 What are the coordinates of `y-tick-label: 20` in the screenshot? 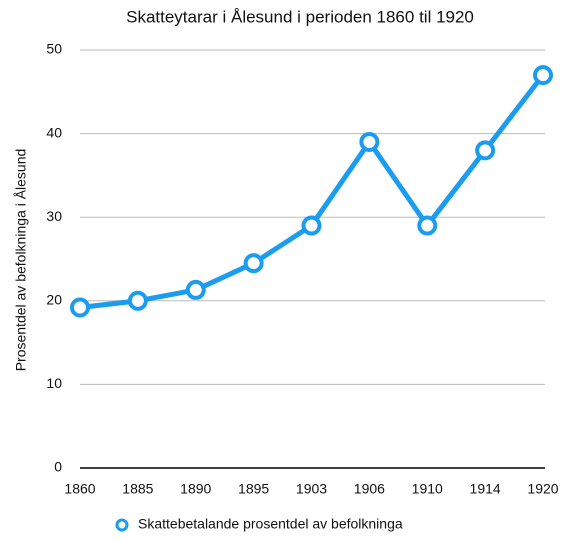 It's located at (54, 300).